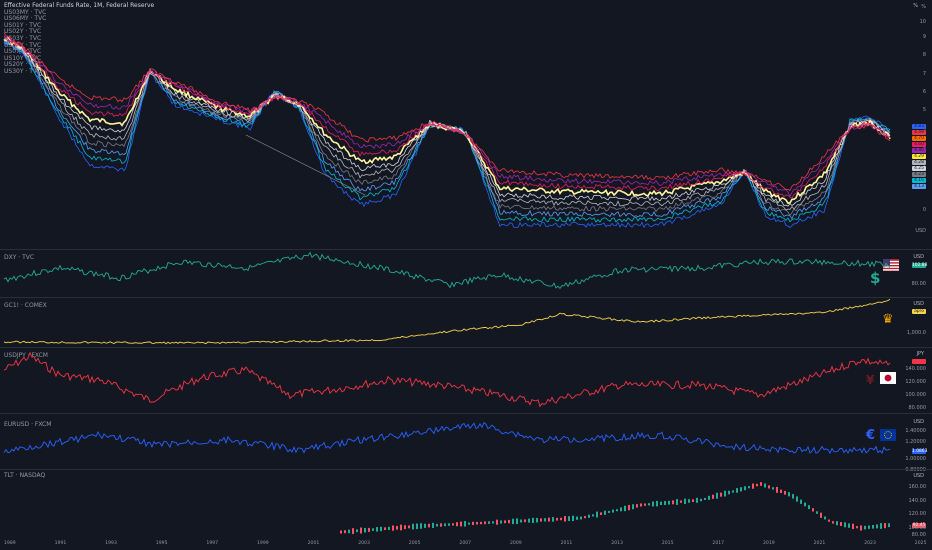  I want to click on legend-symbol: US06MY · TVC, so click(25, 19).